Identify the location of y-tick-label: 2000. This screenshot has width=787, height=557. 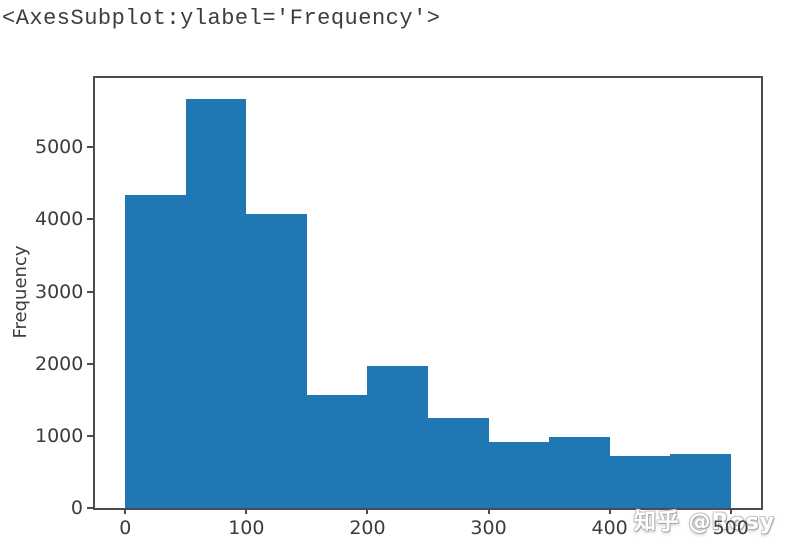
(59, 363).